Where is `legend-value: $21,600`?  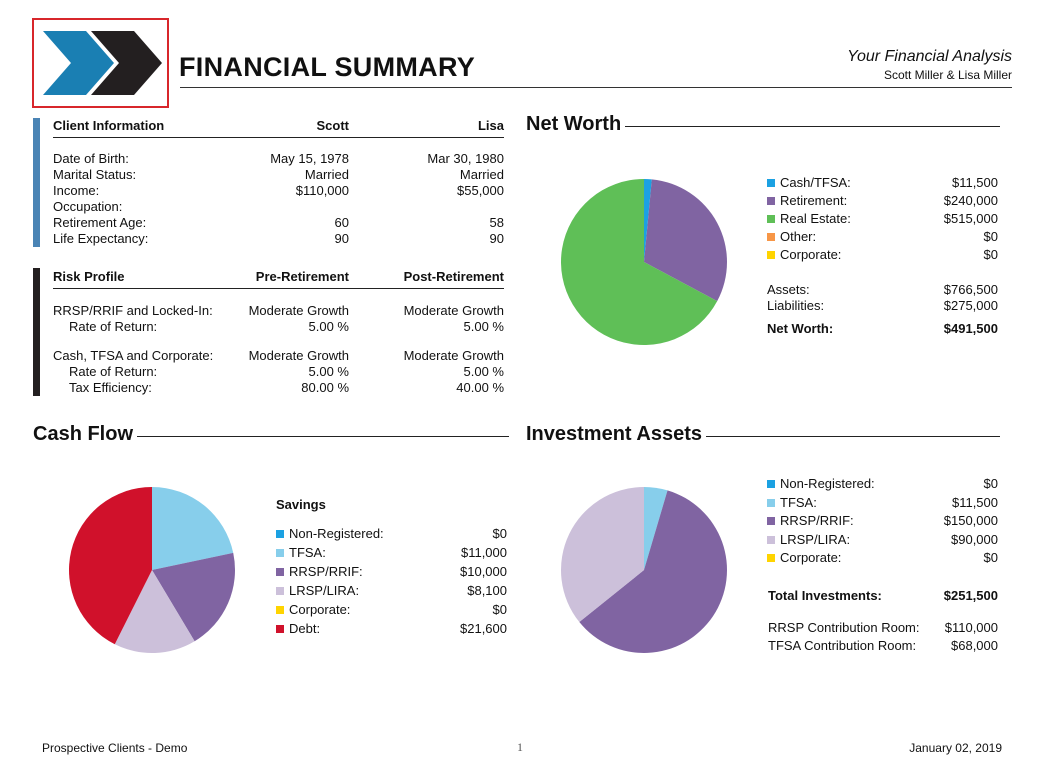
legend-value: $21,600 is located at coordinates (483, 628).